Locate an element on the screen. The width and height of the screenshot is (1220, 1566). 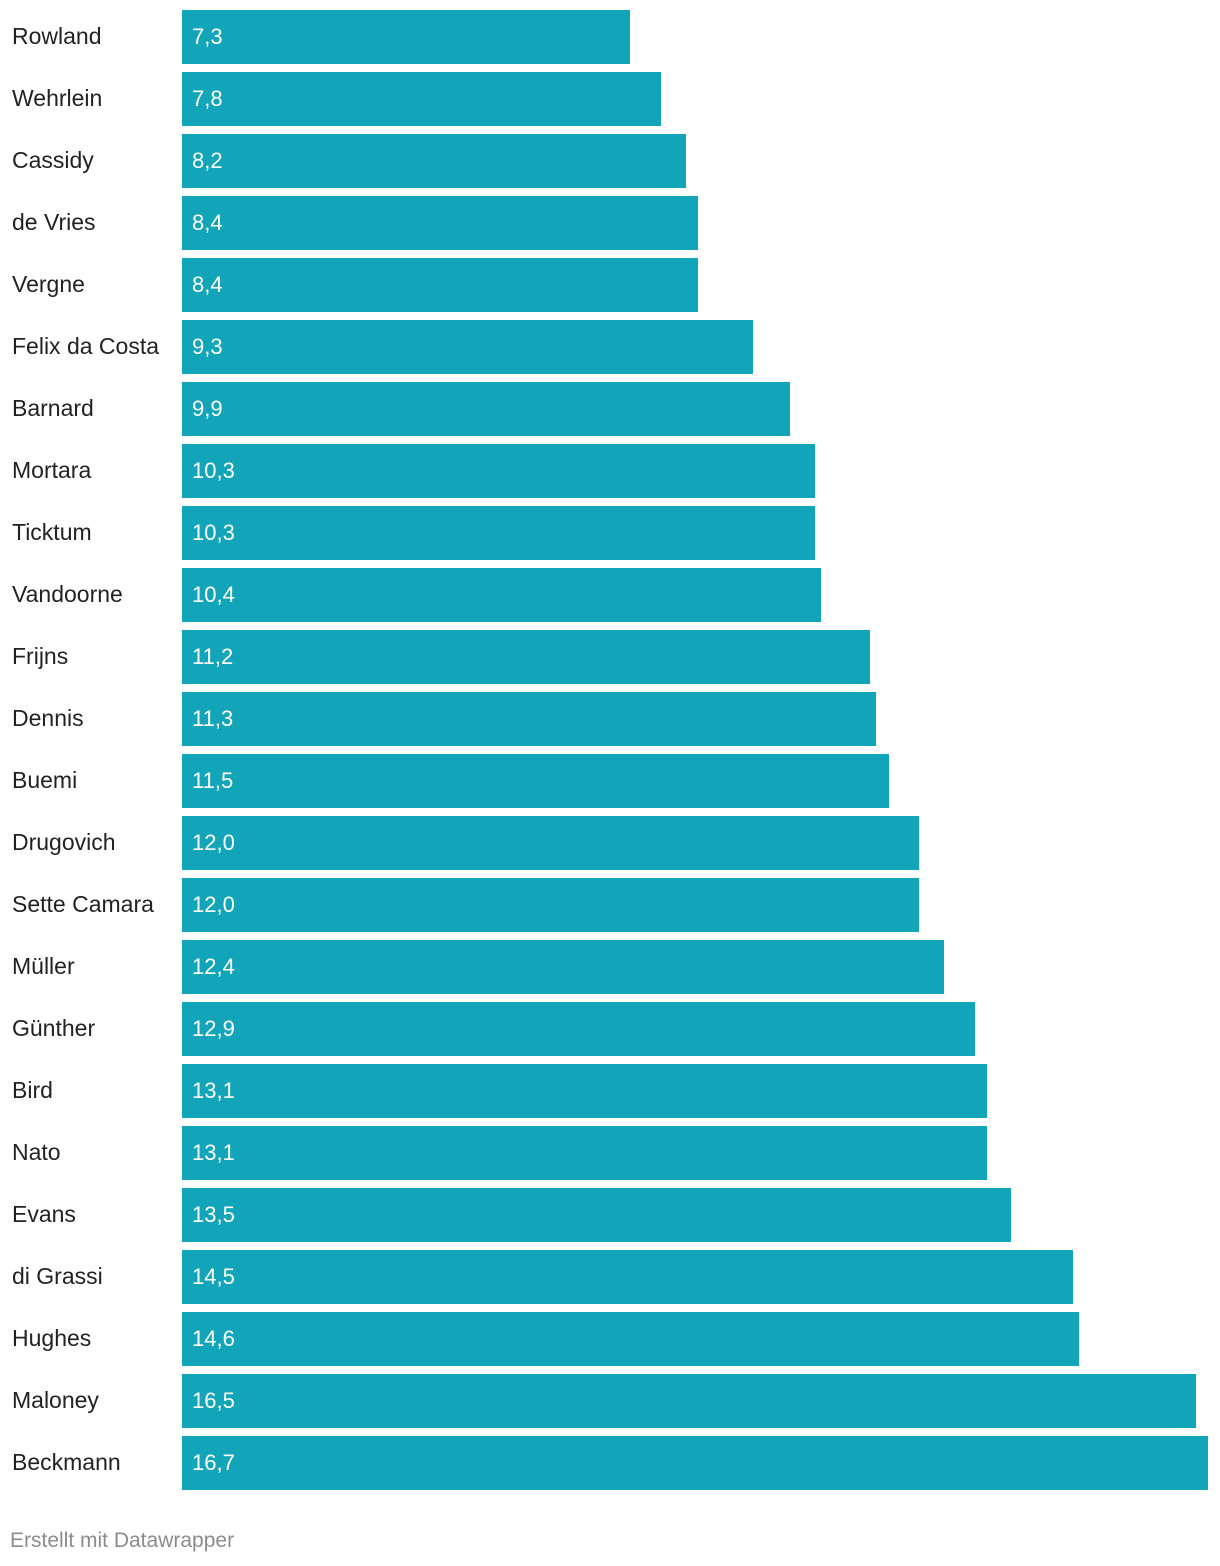
category-label: Hughes is located at coordinates (52, 1338).